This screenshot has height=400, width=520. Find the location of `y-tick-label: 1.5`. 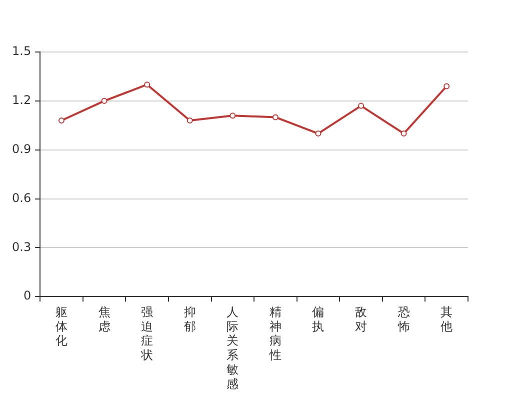

y-tick-label: 1.5 is located at coordinates (22, 51).